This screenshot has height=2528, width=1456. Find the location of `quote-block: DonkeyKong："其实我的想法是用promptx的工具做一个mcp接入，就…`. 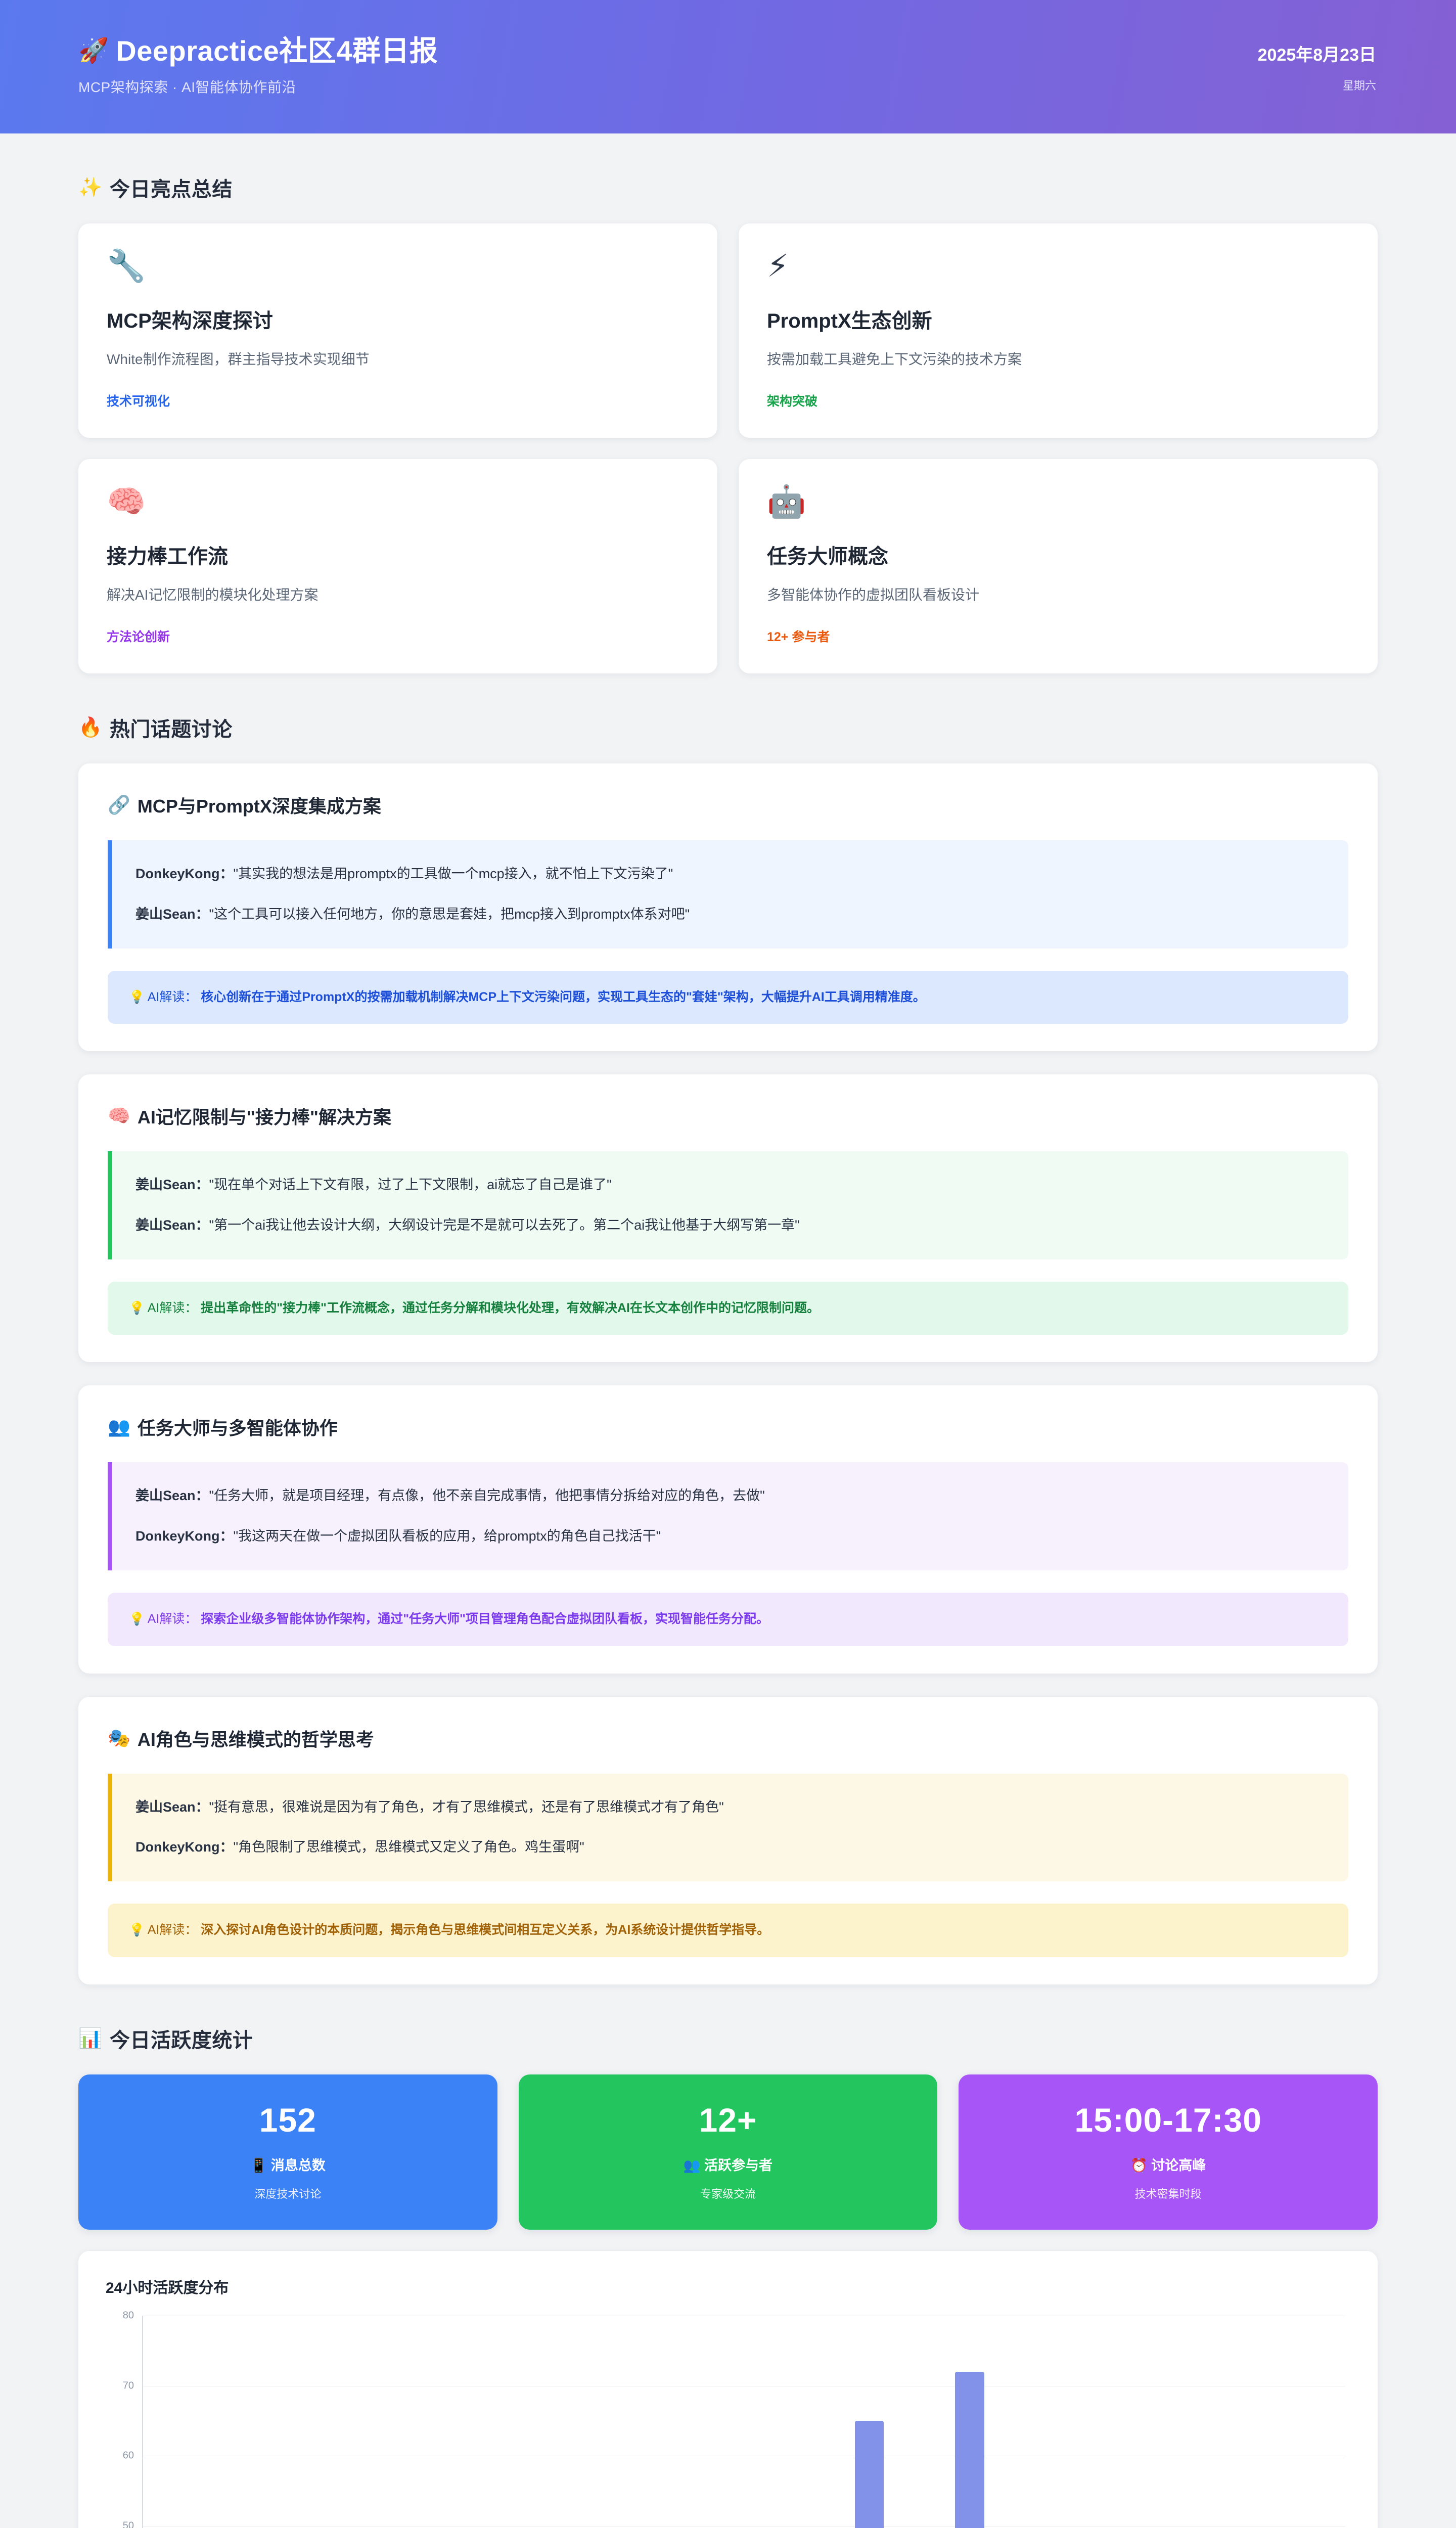

quote-block: DonkeyKong："其实我的想法是用promptx的工具做一个mcp接入，就… is located at coordinates (728, 895).